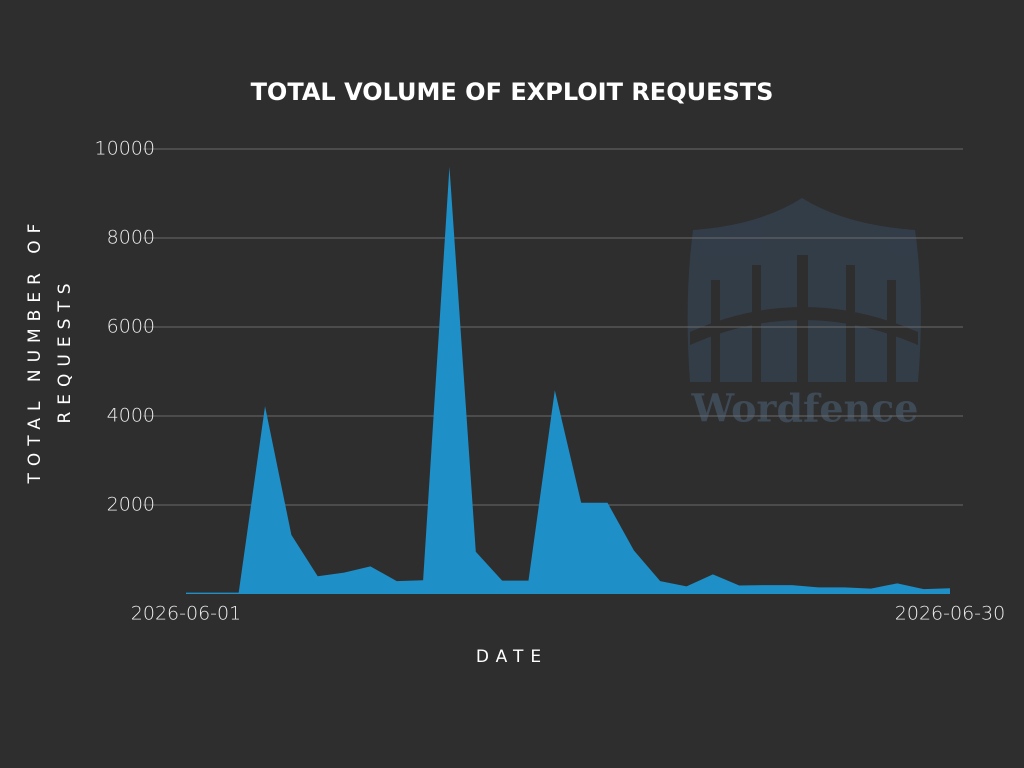  I want to click on watermark-logo, so click(804, 290).